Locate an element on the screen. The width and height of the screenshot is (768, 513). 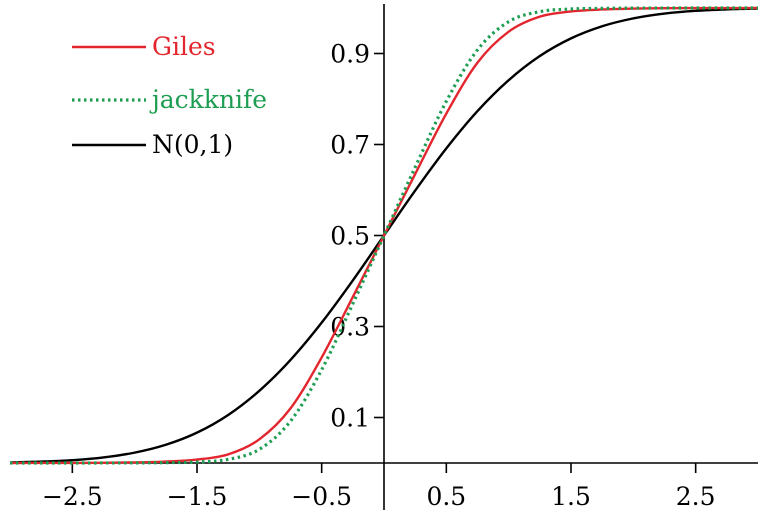
y-axis-ticks: 0.1 0.3 0.5 0.7 0.9 is located at coordinates (357, 236).